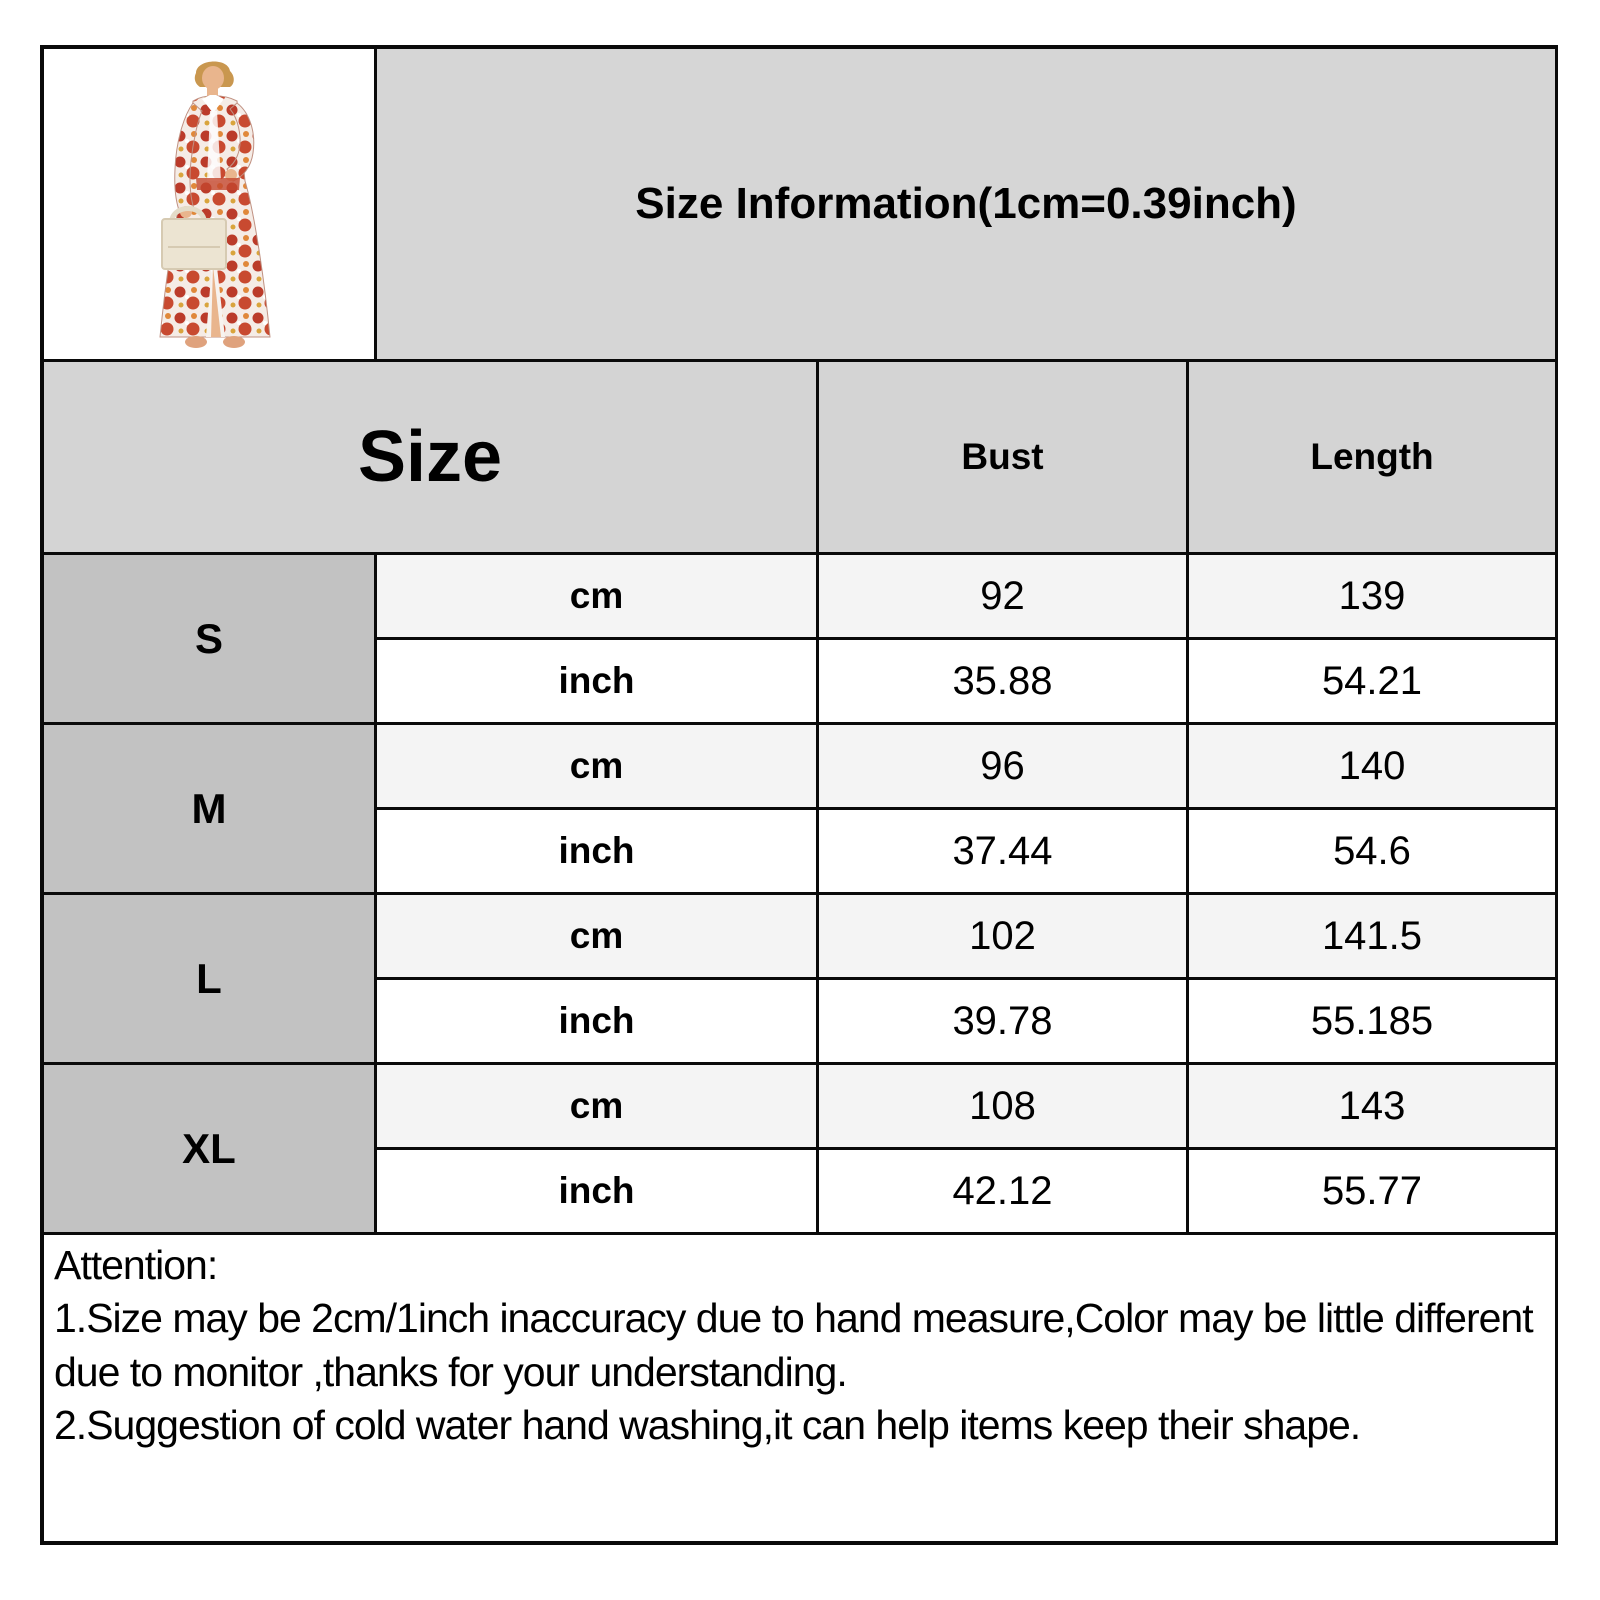 The height and width of the screenshot is (1600, 1600). I want to click on bust-s-inch: 35.88, so click(1002, 681).